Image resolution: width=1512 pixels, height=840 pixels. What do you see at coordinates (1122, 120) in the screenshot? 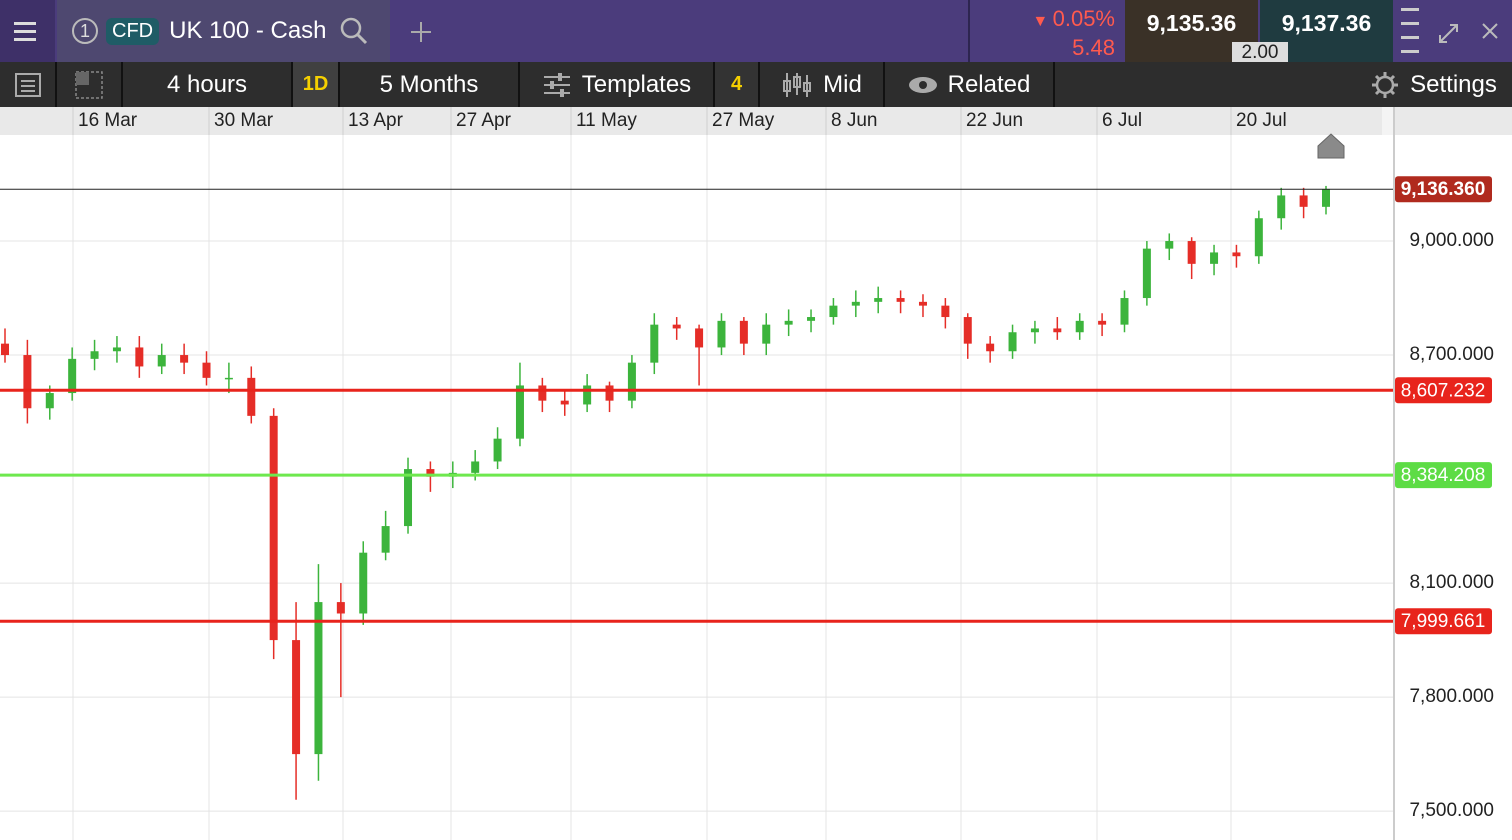
I see `x-tick-label: 6 Jul` at bounding box center [1122, 120].